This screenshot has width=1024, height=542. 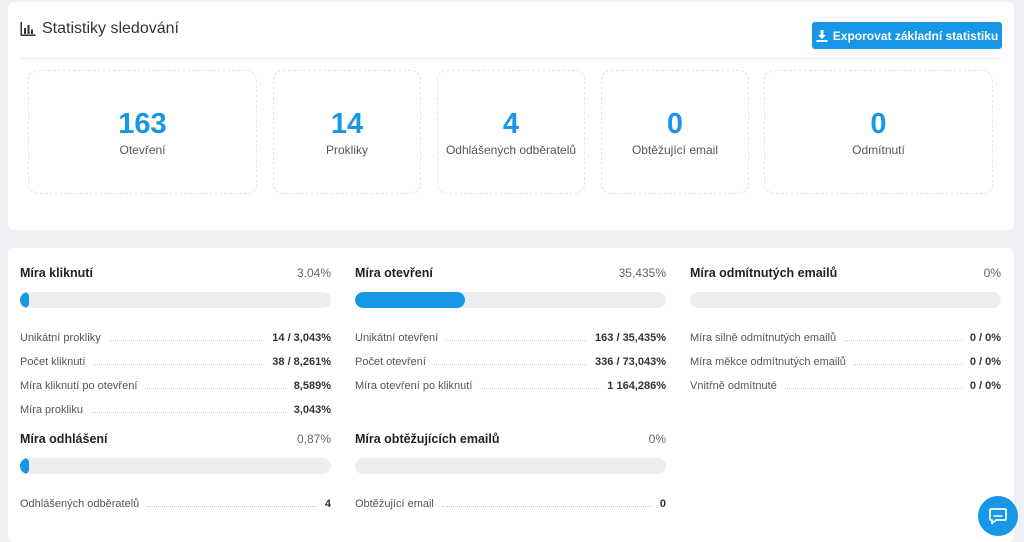 What do you see at coordinates (394, 504) in the screenshot?
I see `row-label: Obtěžující email` at bounding box center [394, 504].